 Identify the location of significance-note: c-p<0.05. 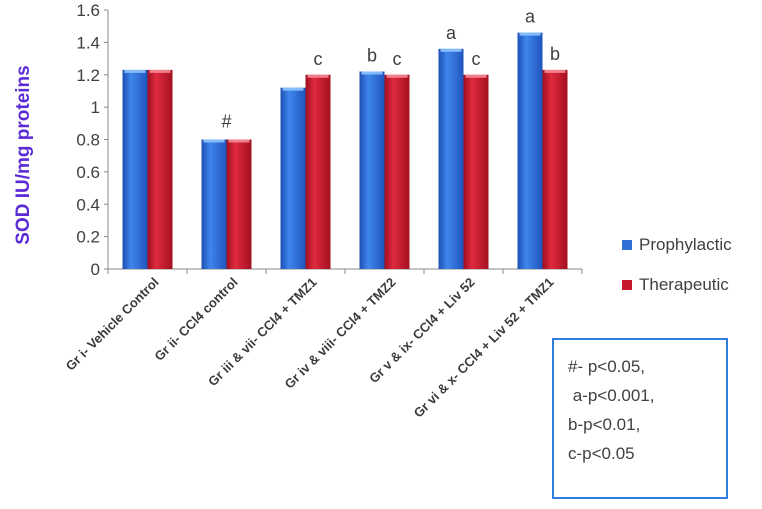
(601, 453).